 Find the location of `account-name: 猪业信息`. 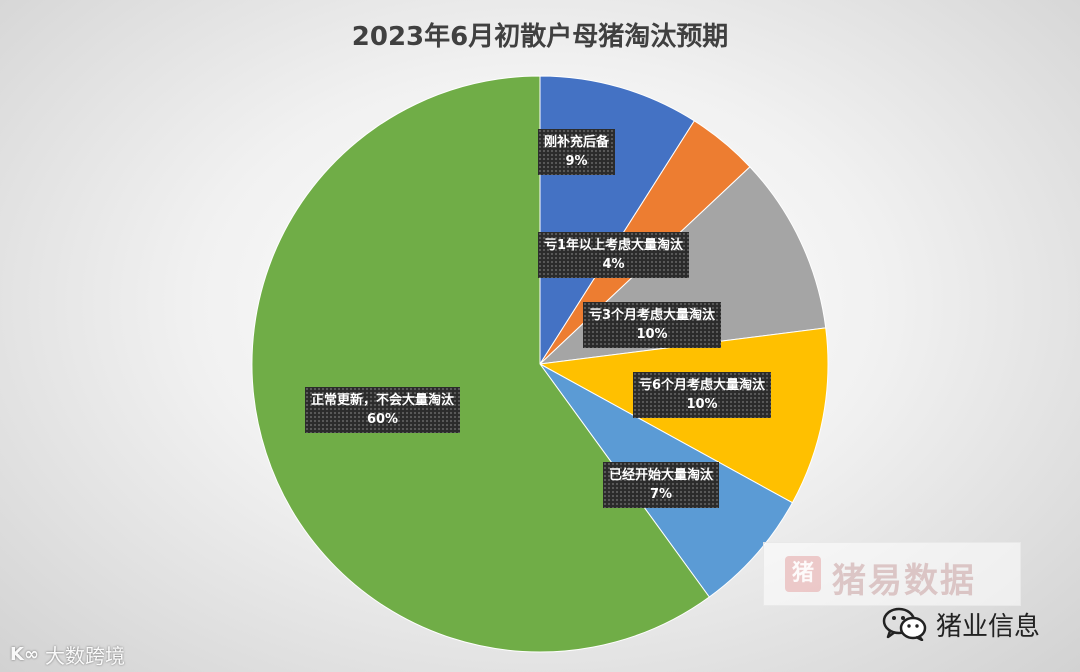

account-name: 猪业信息 is located at coordinates (988, 626).